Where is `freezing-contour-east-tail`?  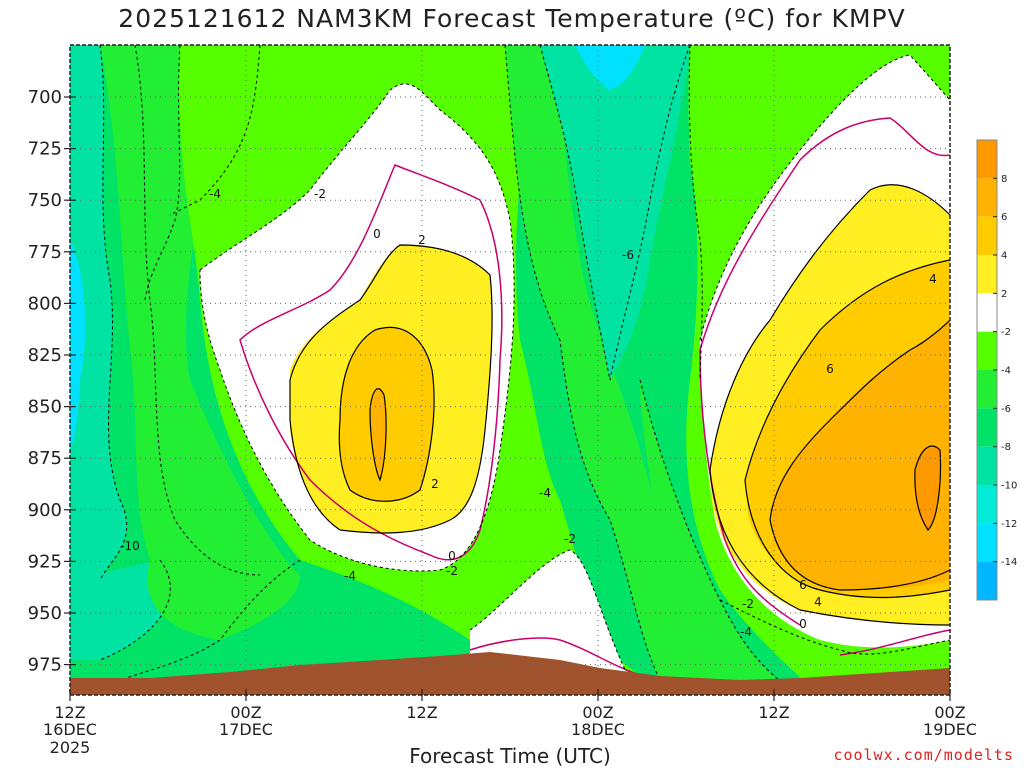
freezing-contour-east-tail is located at coordinates (894, 642).